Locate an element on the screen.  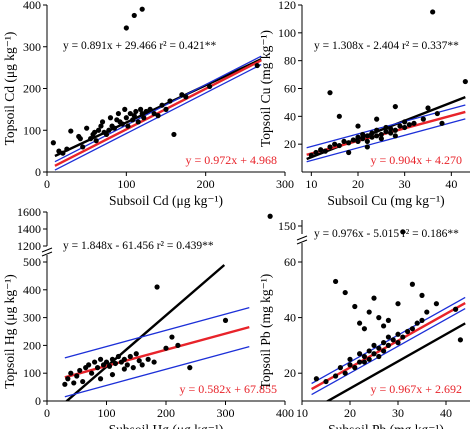
x-axis-label: Subsoil Cd (μg kg⁻¹) is located at coordinates (166, 200).